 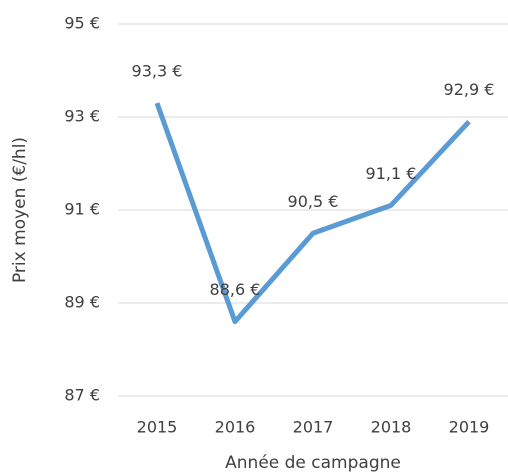 I want to click on data-label: 88,6 €, so click(x=235, y=289).